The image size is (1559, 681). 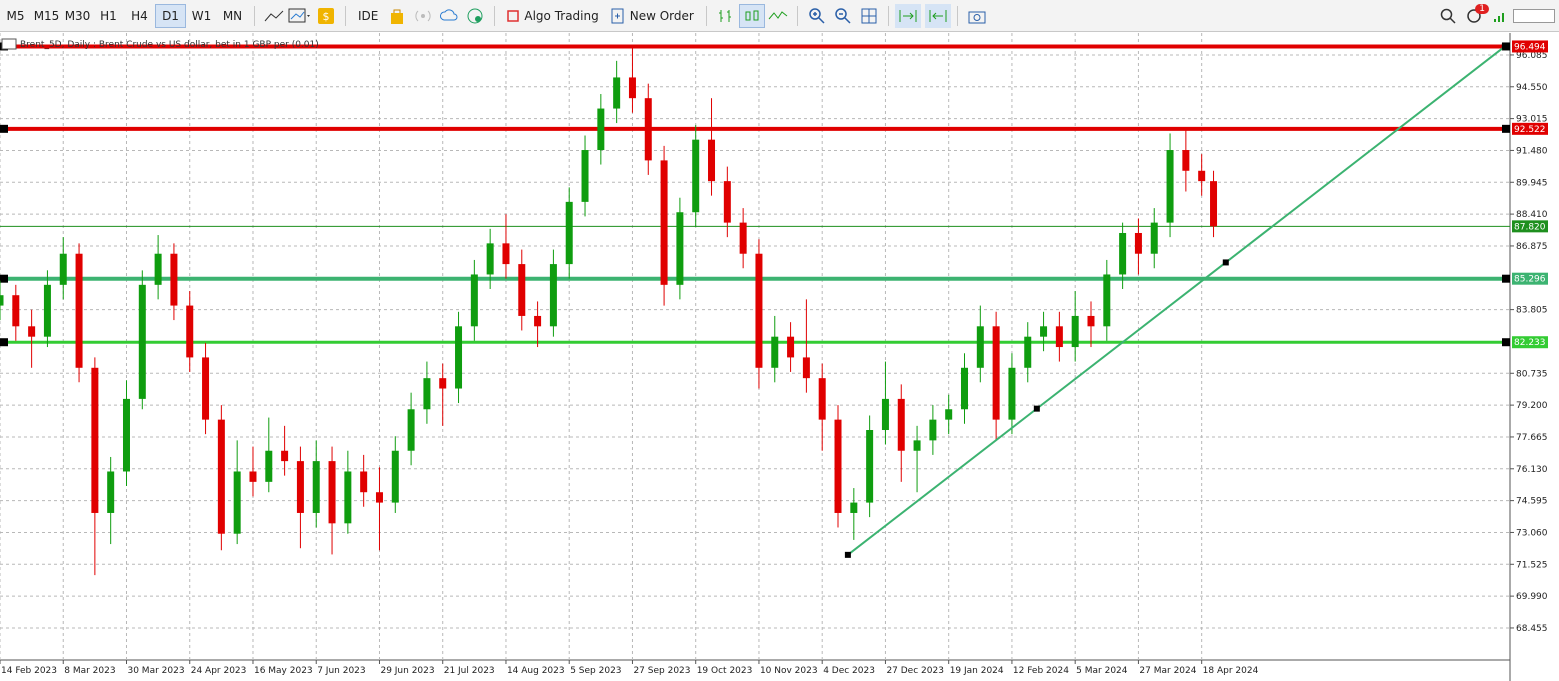 What do you see at coordinates (77, 15) in the screenshot?
I see `timeframe-button: M30` at bounding box center [77, 15].